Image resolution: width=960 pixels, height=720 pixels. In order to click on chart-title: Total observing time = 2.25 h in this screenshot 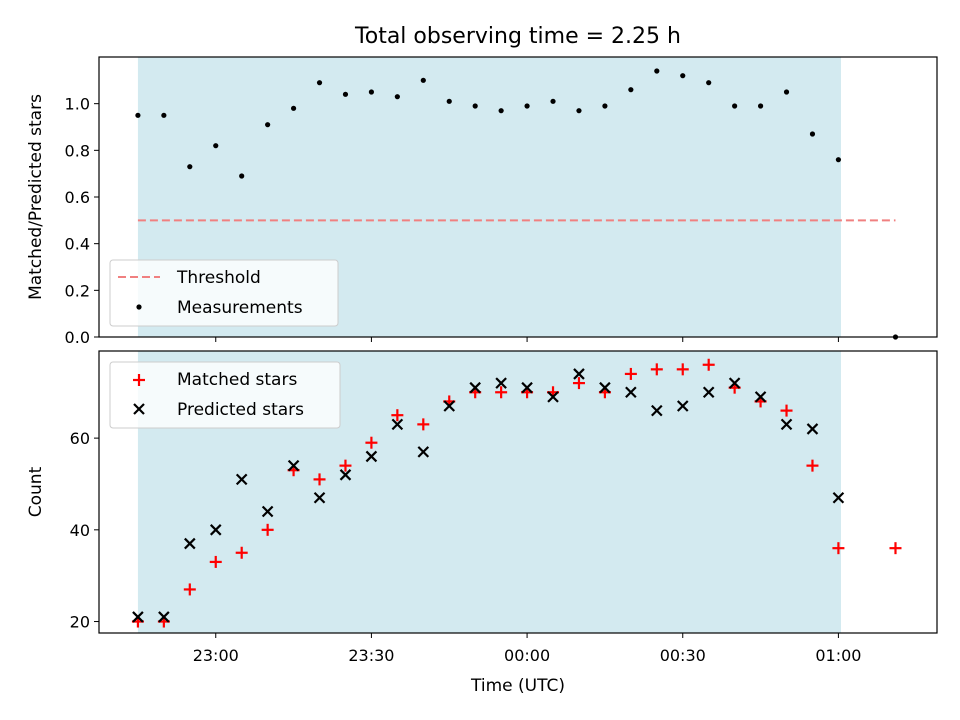, I will do `click(517, 36)`.